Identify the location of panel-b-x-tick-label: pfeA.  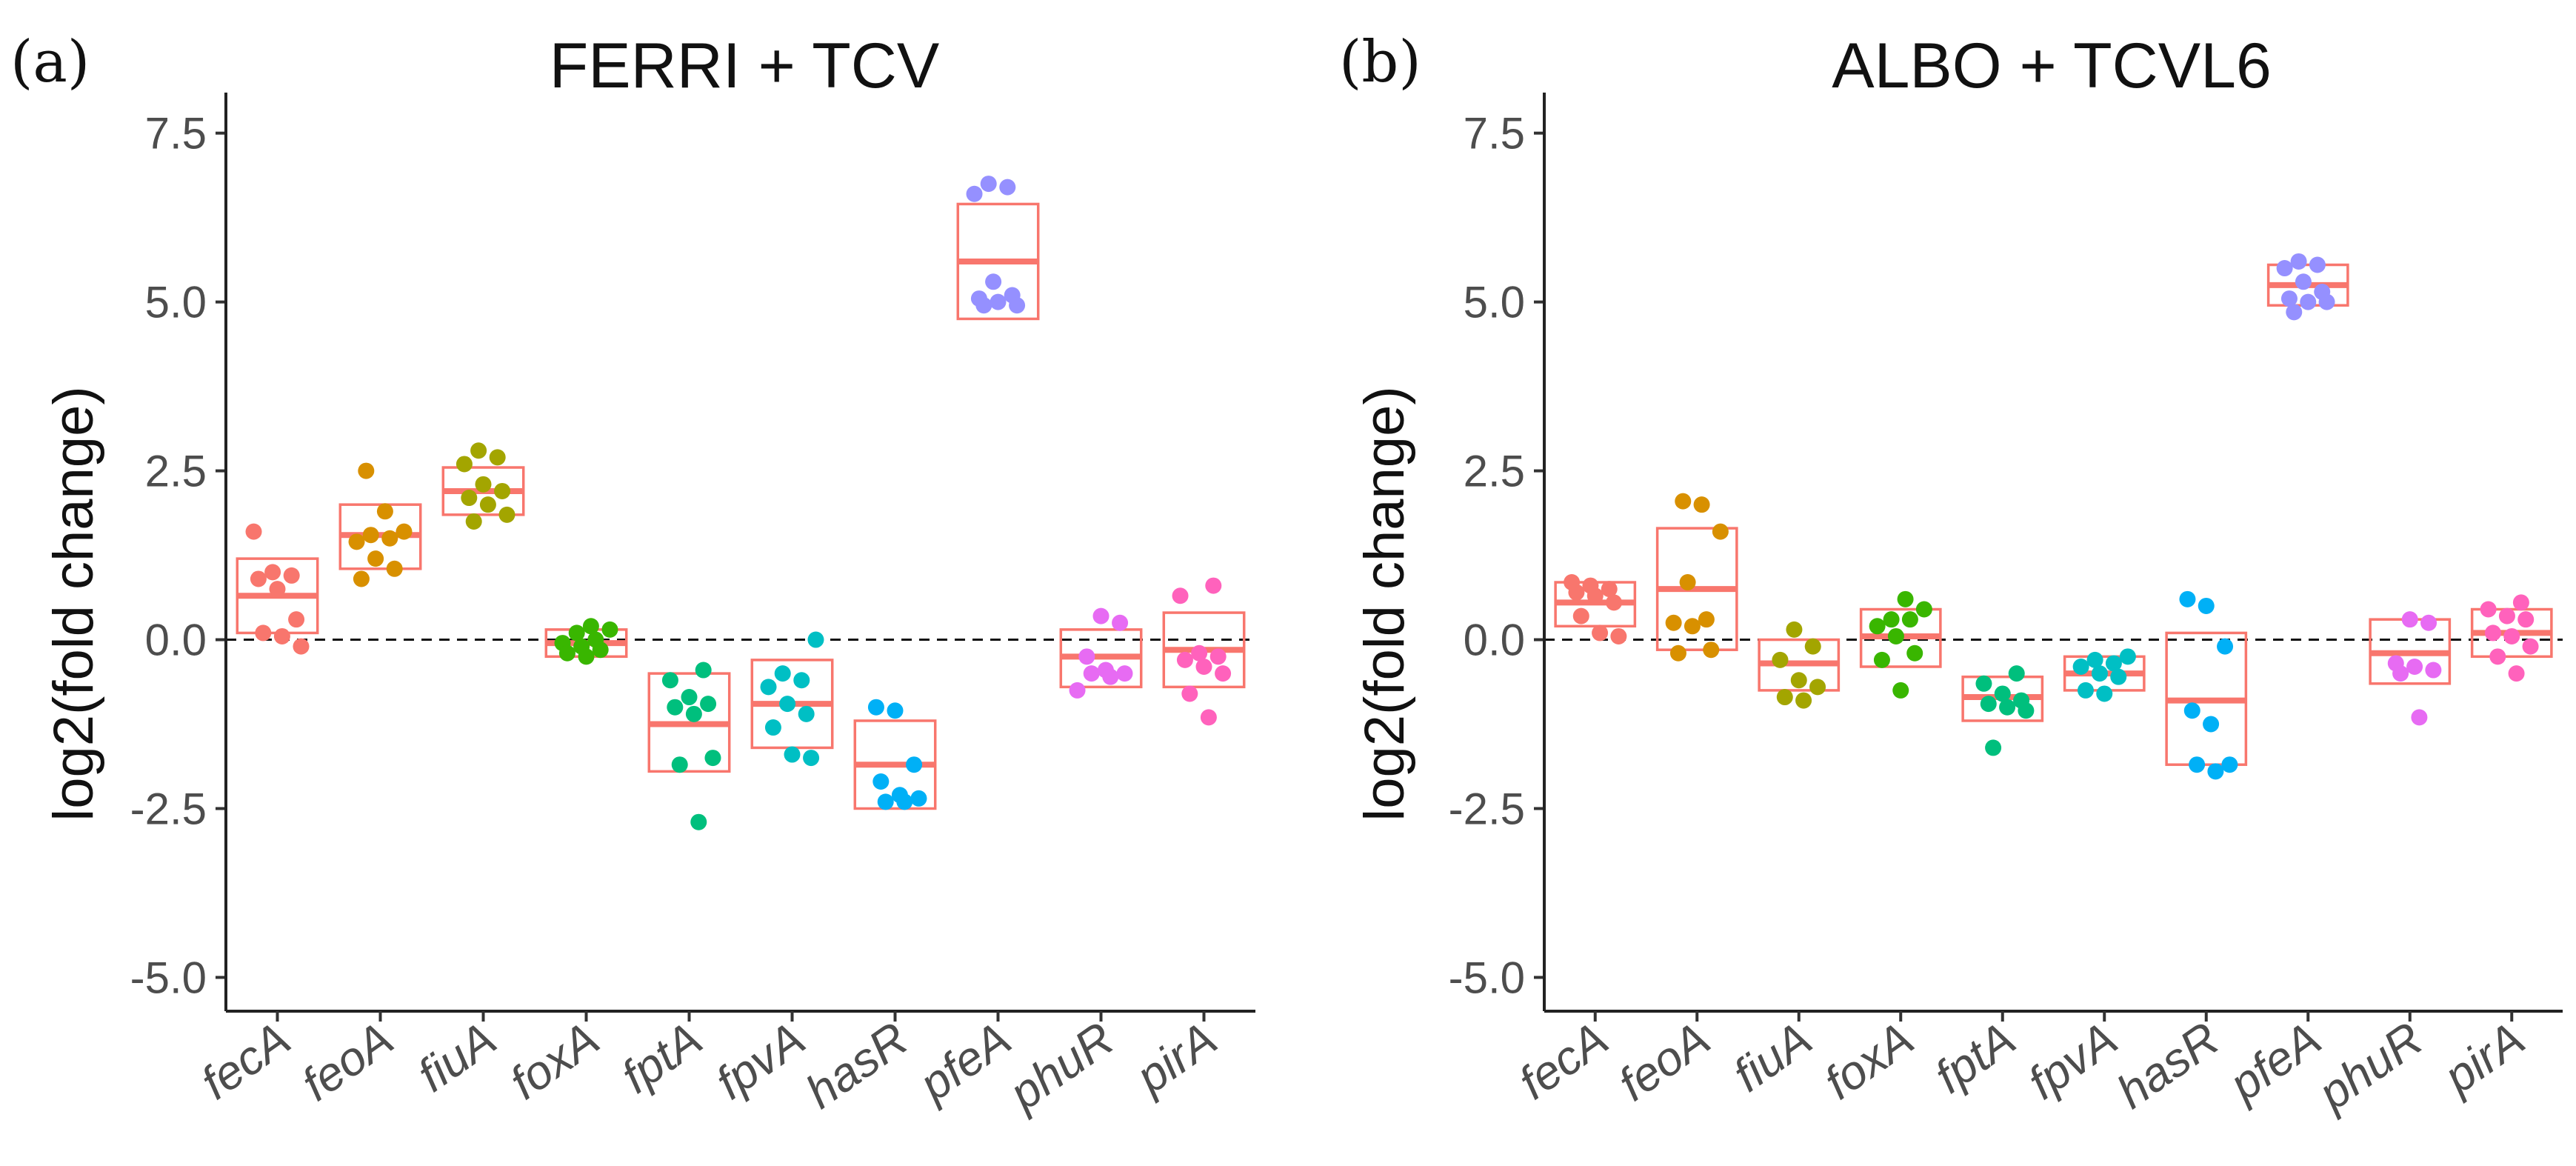
(2274, 1061).